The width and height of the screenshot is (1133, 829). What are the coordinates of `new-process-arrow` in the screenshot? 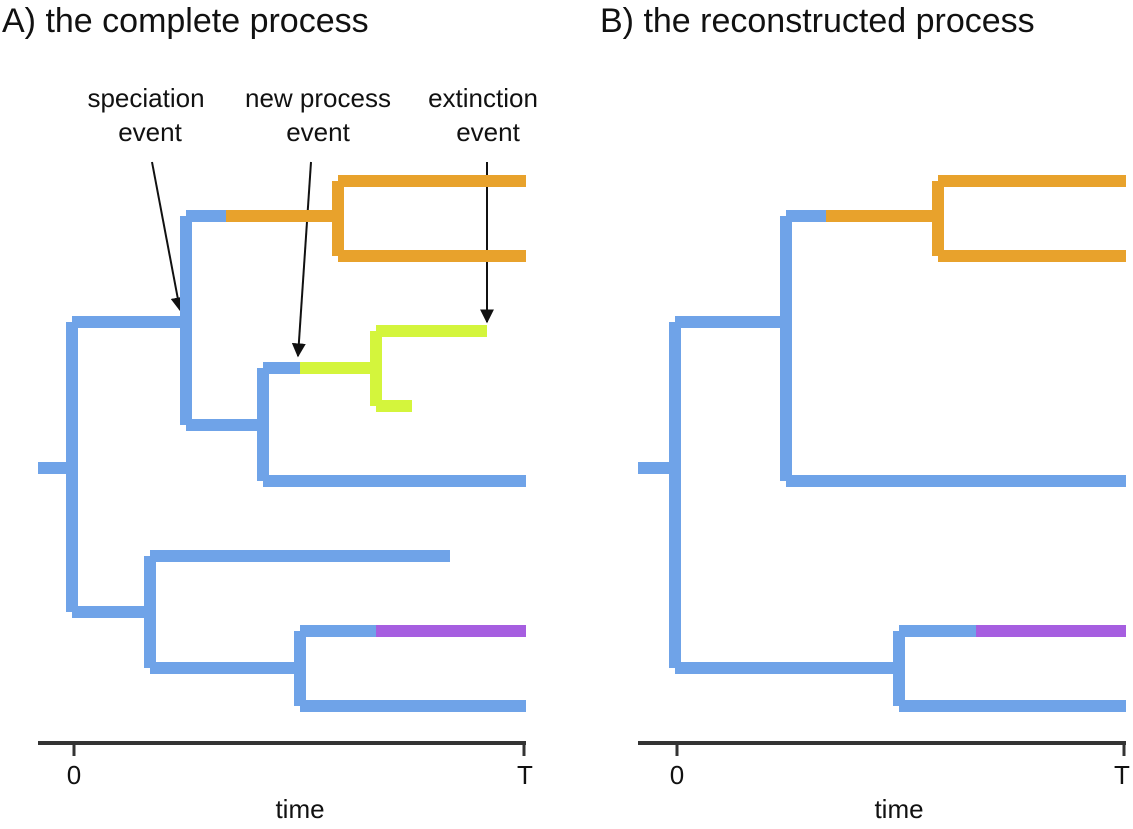 It's located at (301, 259).